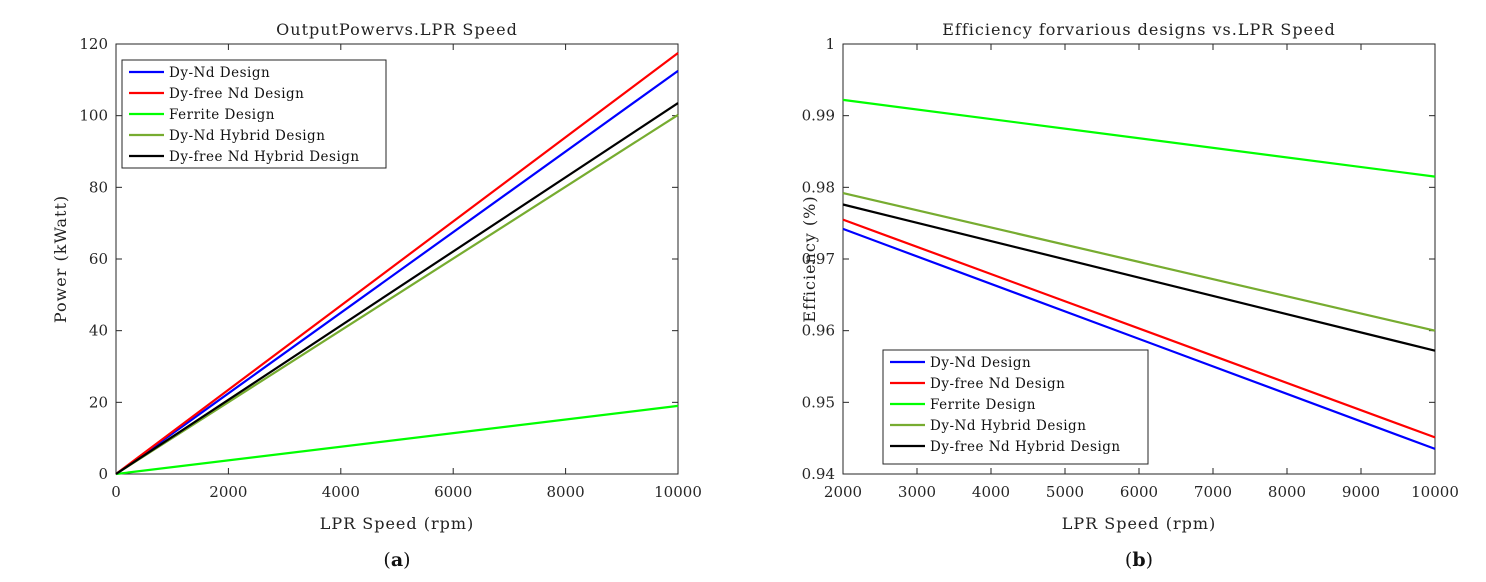 This screenshot has width=1486, height=582. I want to click on x-tick-label: 3000, so click(917, 492).